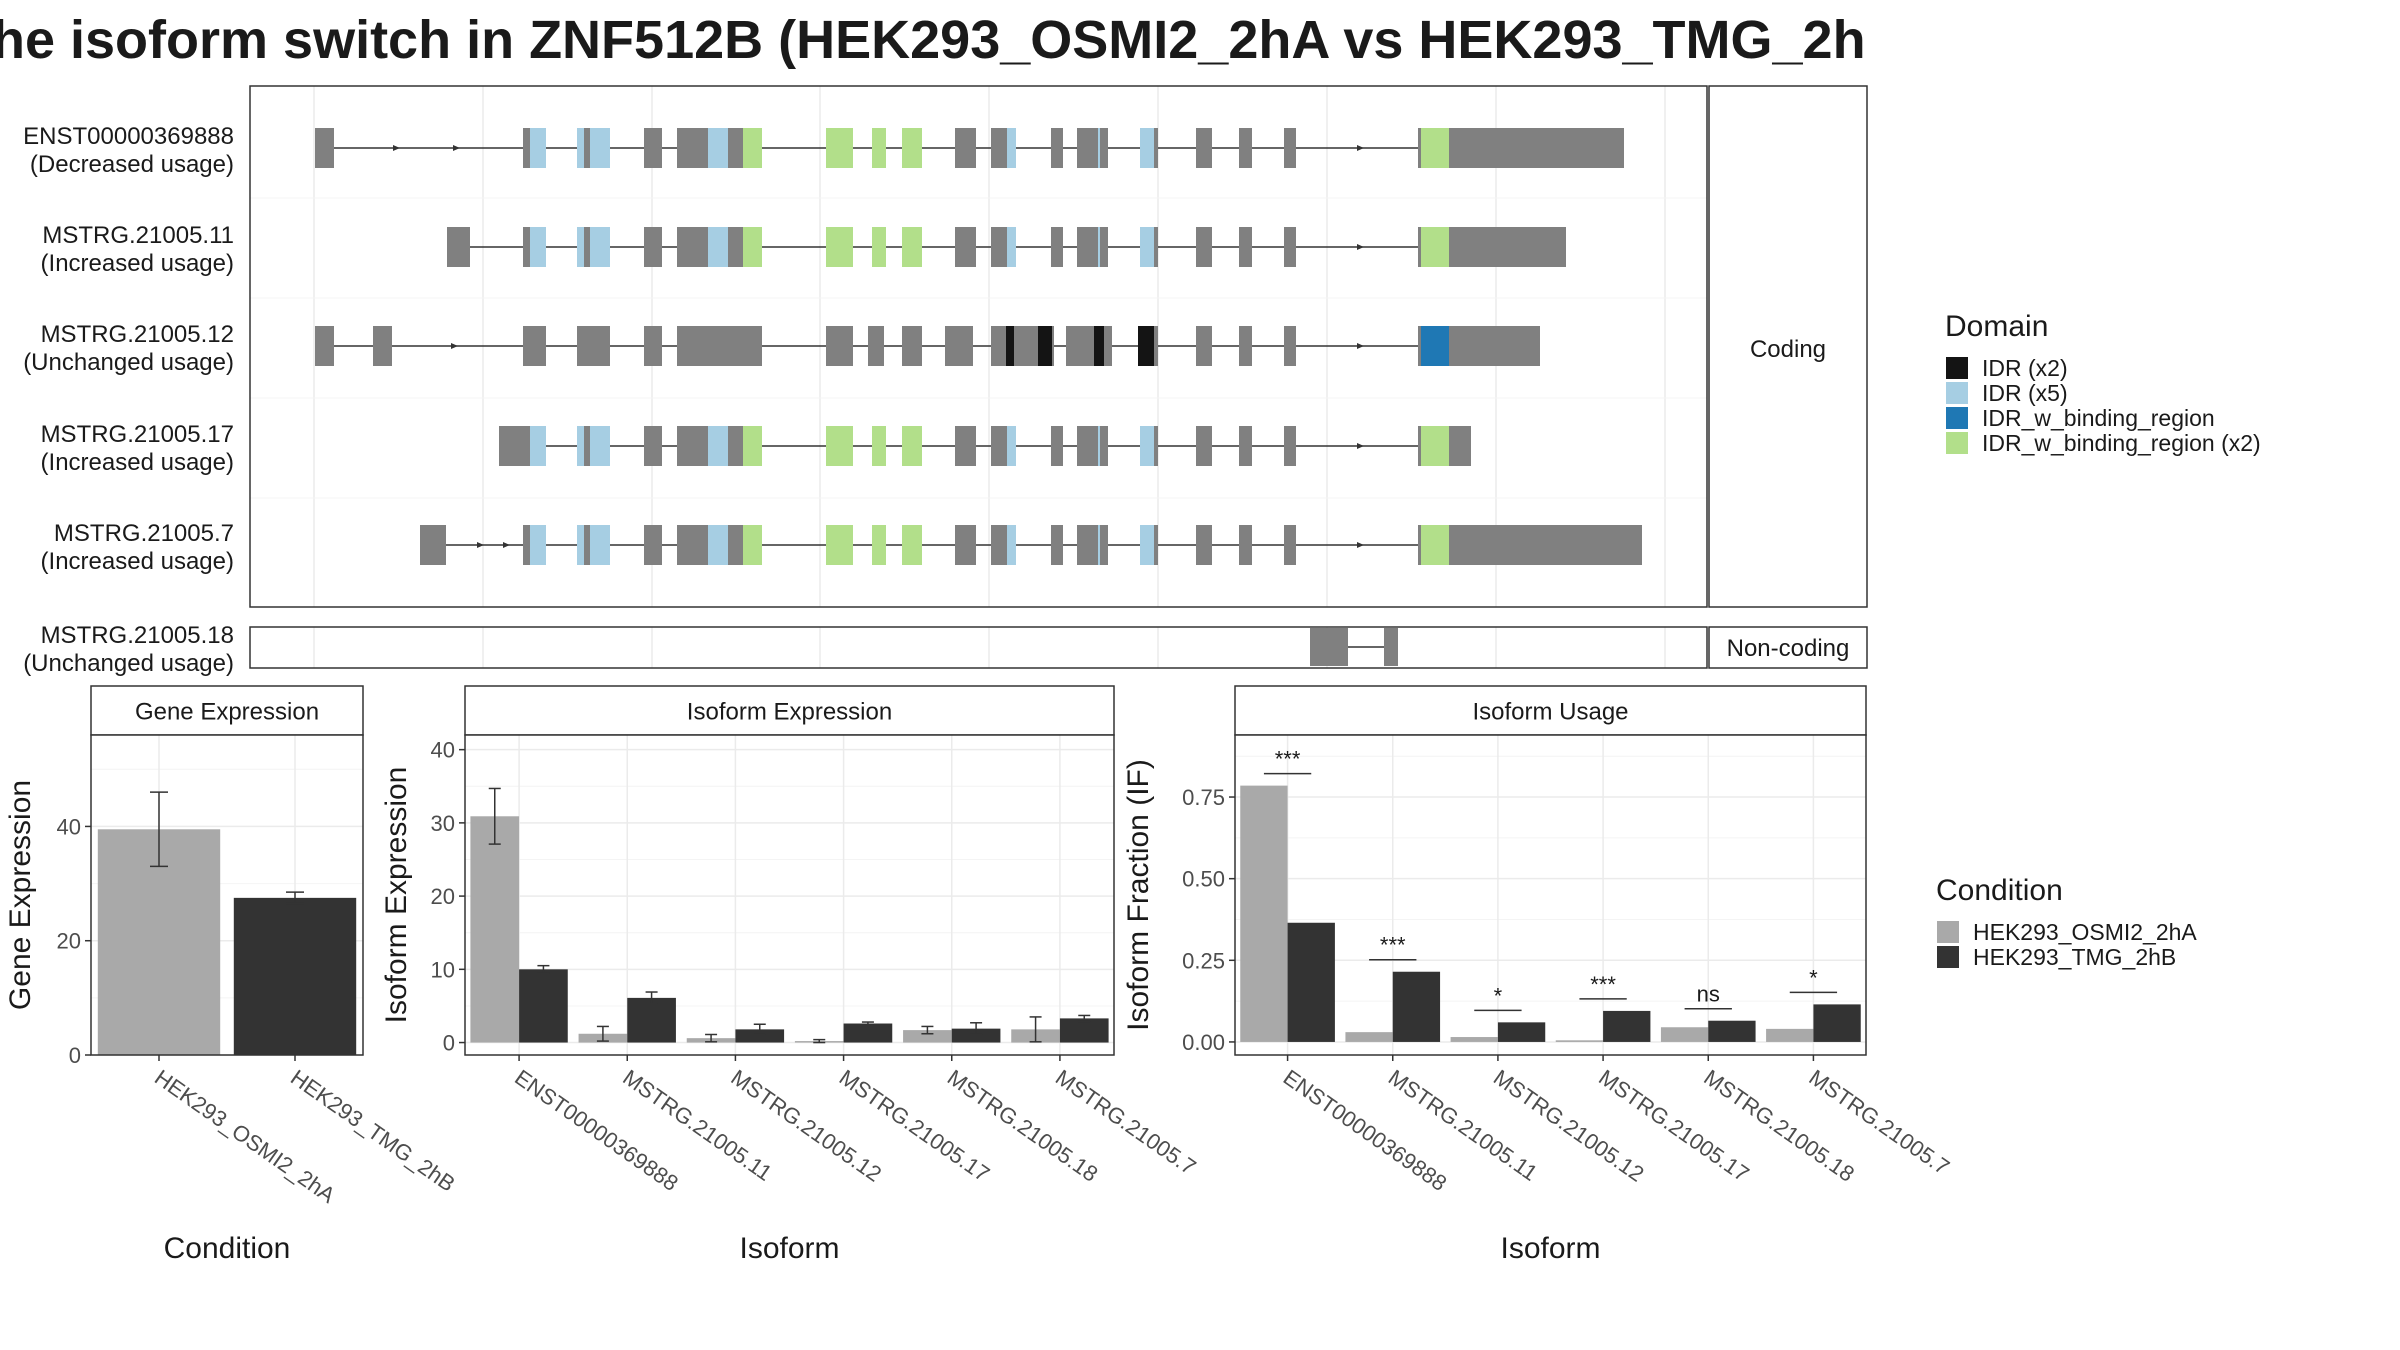  I want to click on y-tick-label: 0.75, so click(1203, 797).